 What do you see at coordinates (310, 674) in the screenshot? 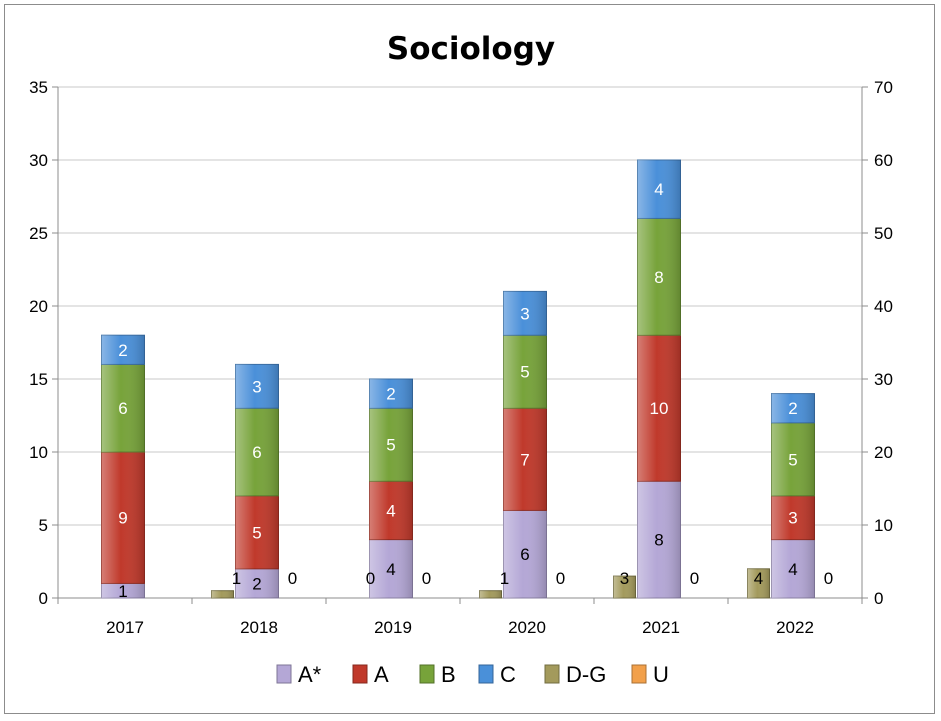
I see `legend-label: A*` at bounding box center [310, 674].